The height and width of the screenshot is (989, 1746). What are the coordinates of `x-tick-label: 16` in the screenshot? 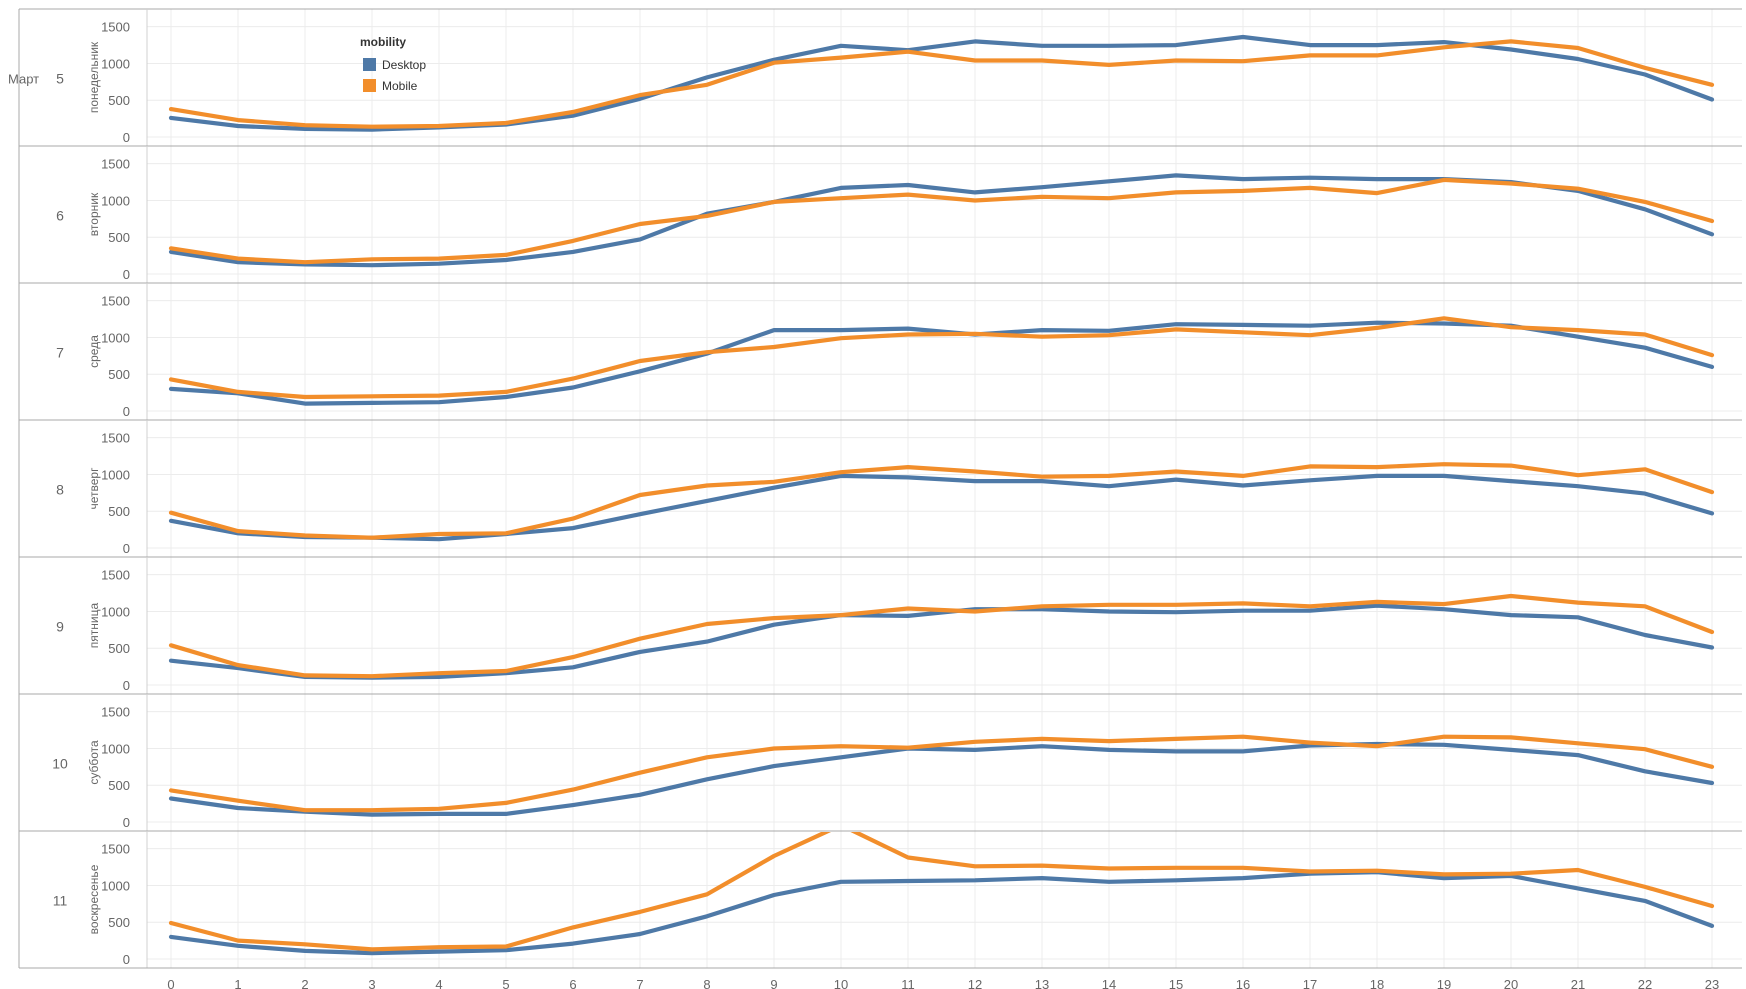 It's located at (1243, 983).